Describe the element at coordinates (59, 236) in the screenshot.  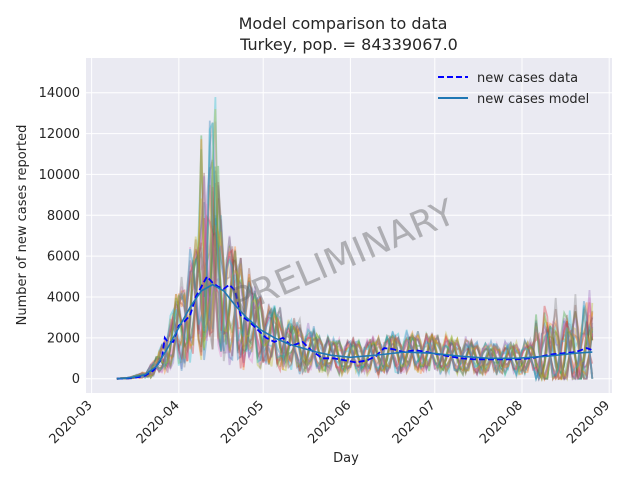
I see `y-axis: 0 2000 4000 6000 8000 10000 12000 14000` at that location.